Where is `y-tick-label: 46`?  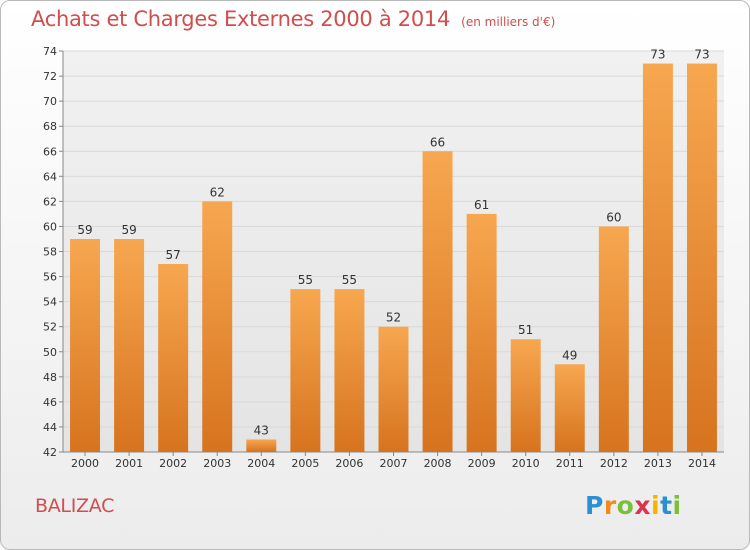
y-tick-label: 46 is located at coordinates (50, 402).